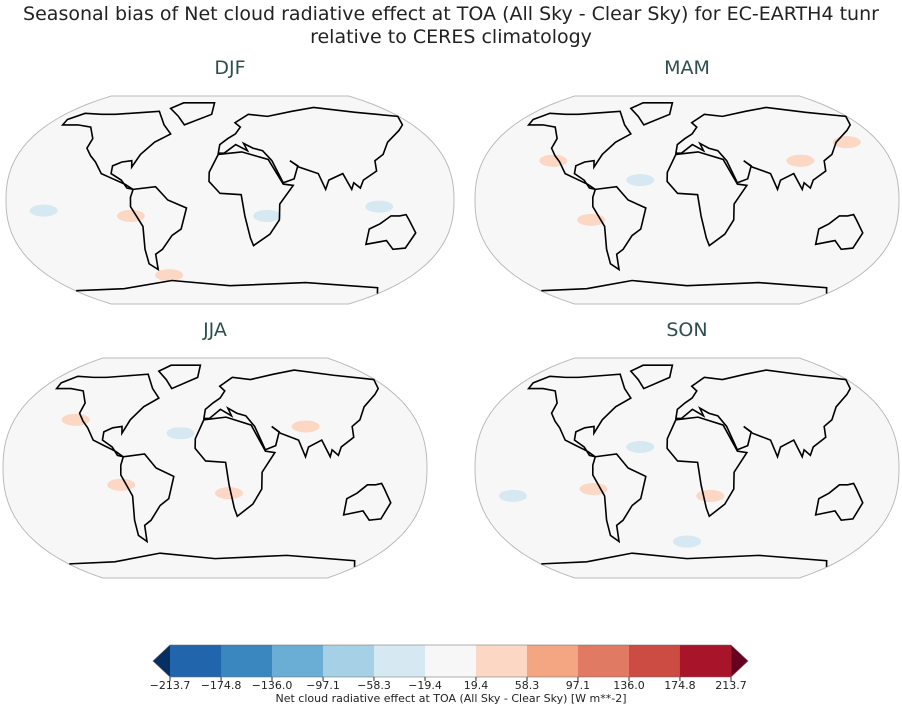  What do you see at coordinates (229, 68) in the screenshot?
I see `panel-title: DJF` at bounding box center [229, 68].